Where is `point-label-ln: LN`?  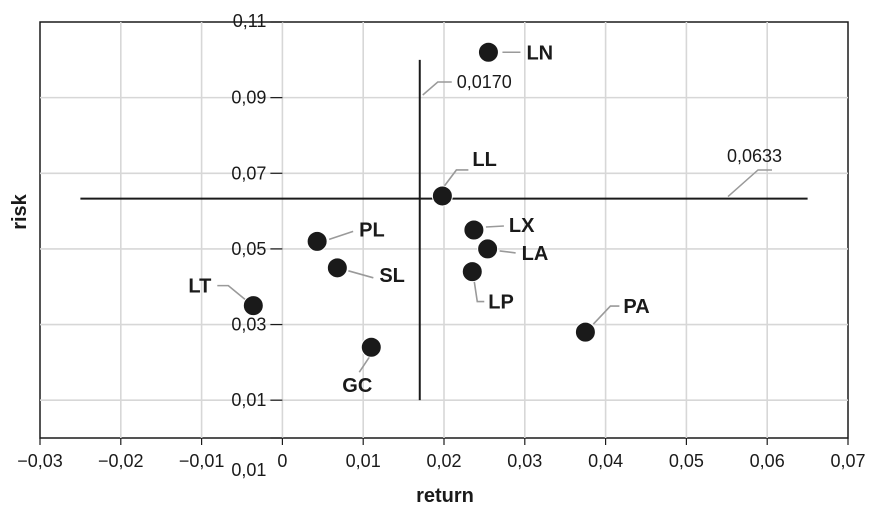 point-label-ln: LN is located at coordinates (539, 53).